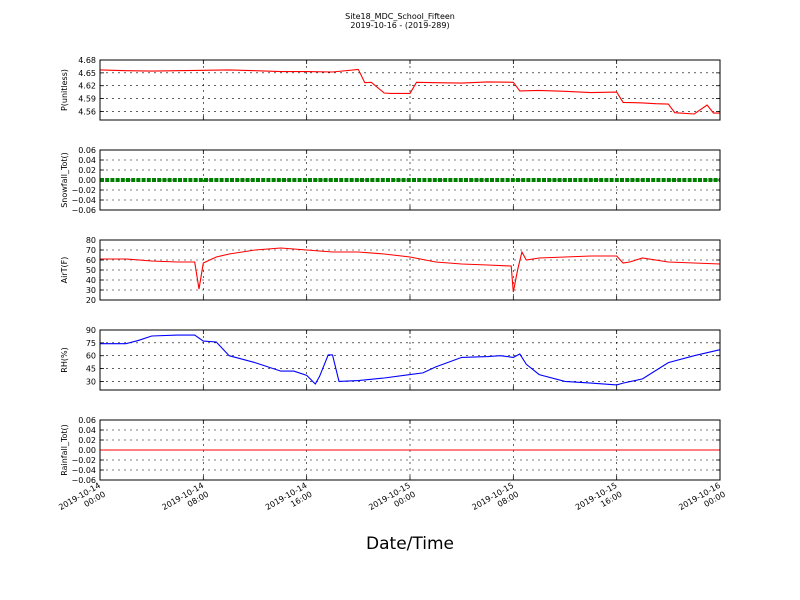  I want to click on y-axis-label: Rainfall_Tot(), so click(64, 450).